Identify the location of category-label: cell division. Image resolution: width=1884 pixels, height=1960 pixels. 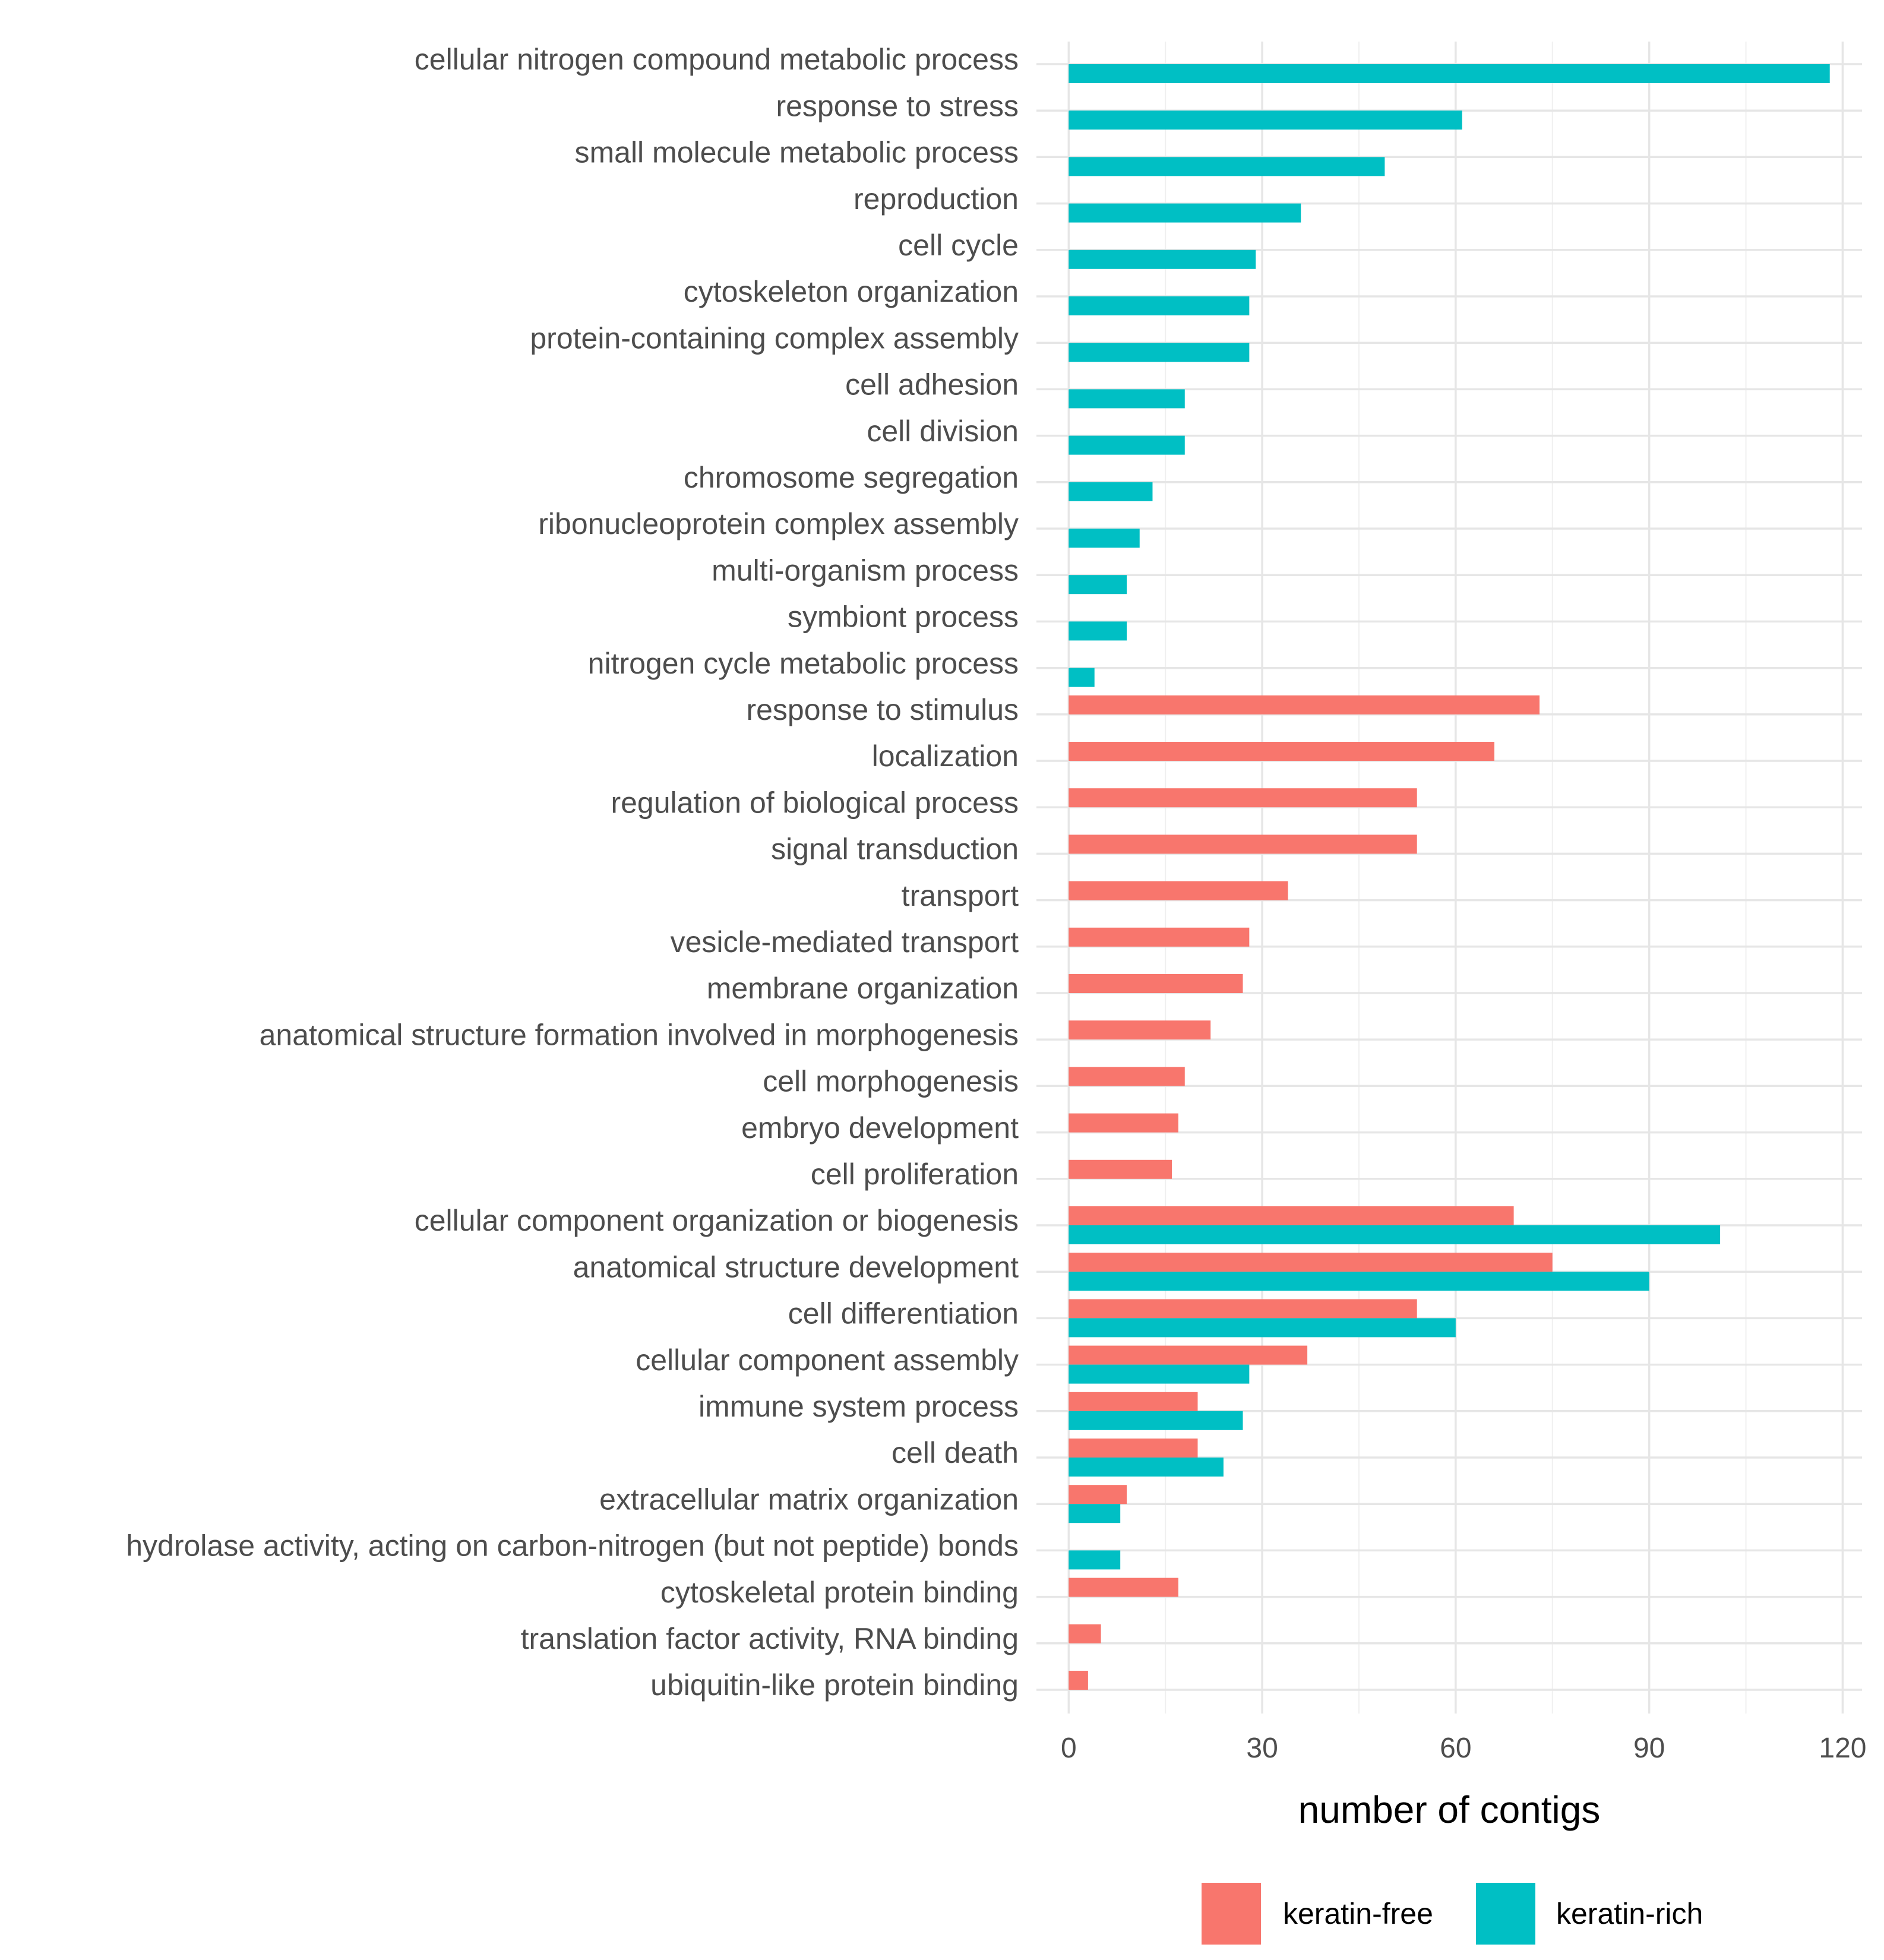
(943, 431).